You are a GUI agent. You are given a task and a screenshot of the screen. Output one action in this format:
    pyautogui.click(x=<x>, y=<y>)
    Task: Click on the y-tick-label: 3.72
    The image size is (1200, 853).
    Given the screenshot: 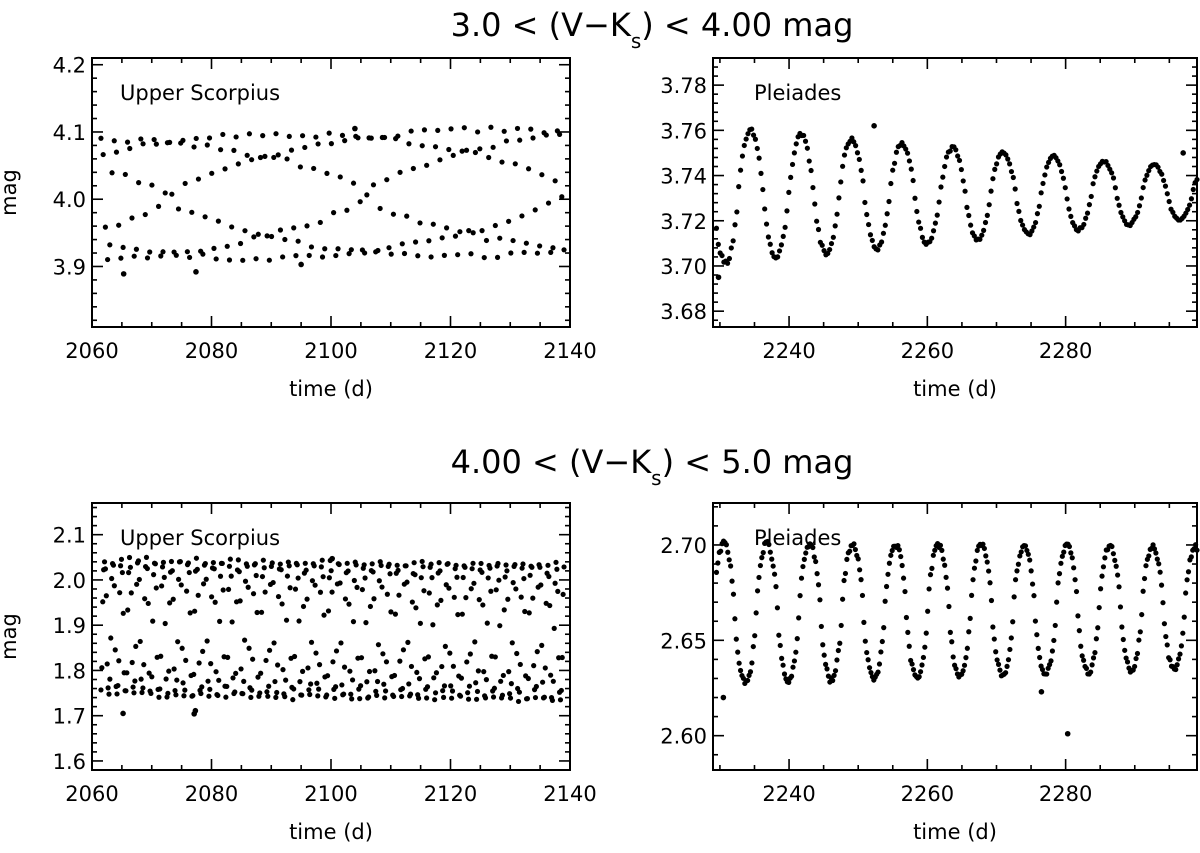 What is the action you would take?
    pyautogui.click(x=683, y=222)
    